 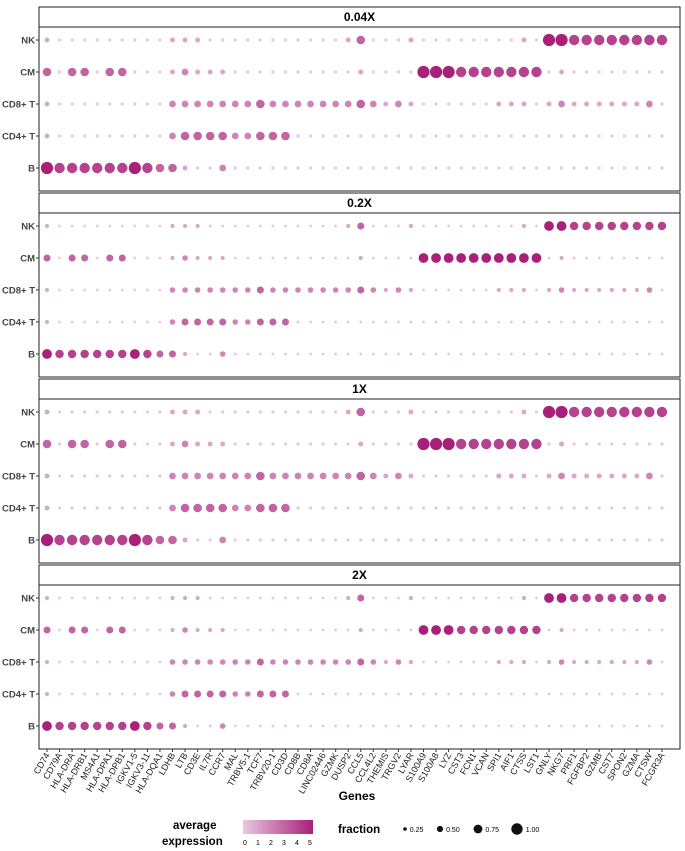 What do you see at coordinates (135, 104) in the screenshot?
I see `dot-CD8+ T-IGKV1-5` at bounding box center [135, 104].